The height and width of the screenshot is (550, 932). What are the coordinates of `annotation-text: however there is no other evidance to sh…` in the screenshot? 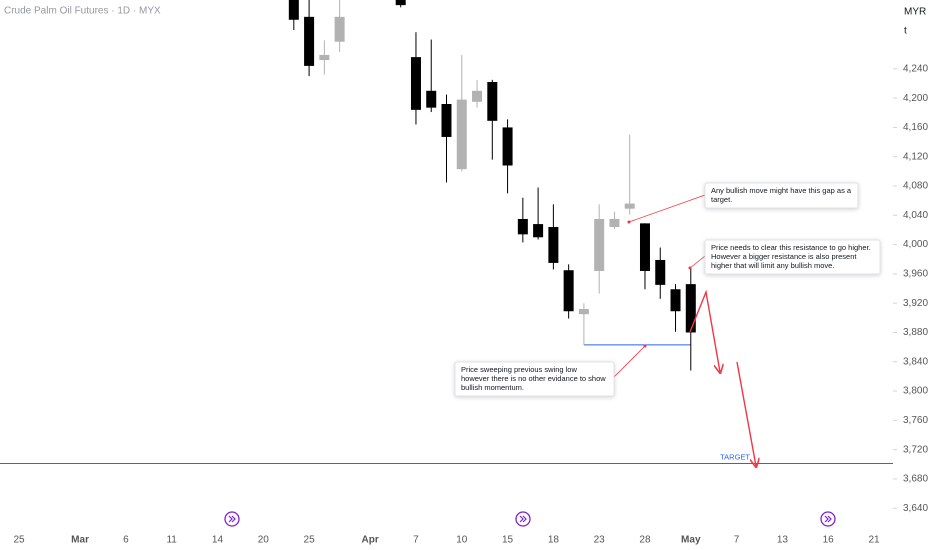 It's located at (533, 378).